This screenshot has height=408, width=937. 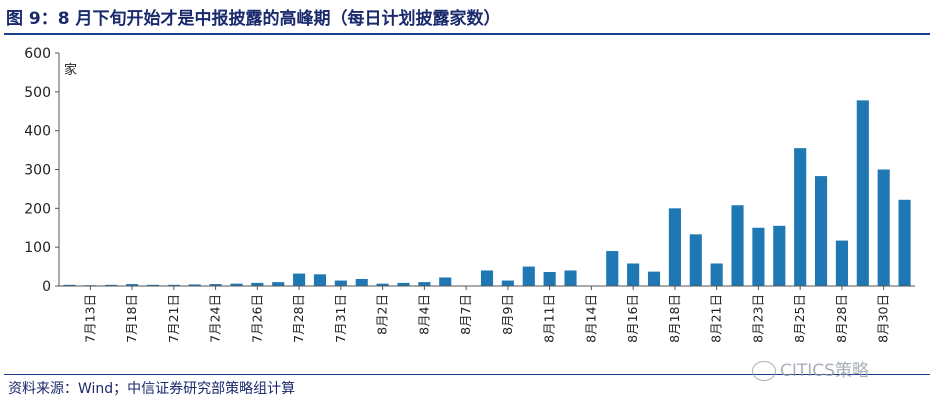 I want to click on x-tick-label: 8月9日, so click(x=507, y=314).